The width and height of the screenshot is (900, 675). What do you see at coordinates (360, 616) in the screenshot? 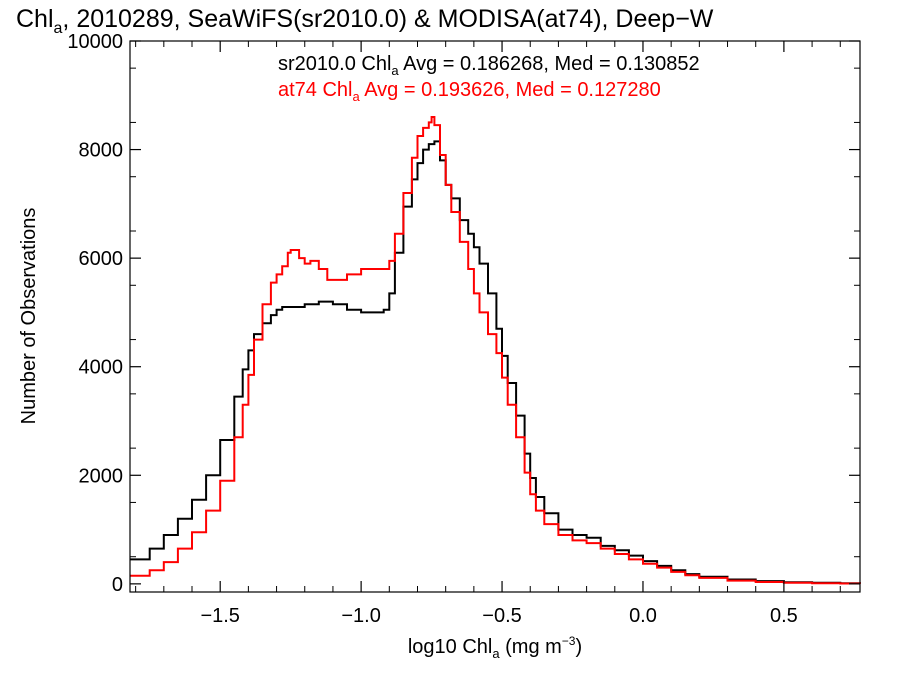
I see `x-tick-label: −1.0` at bounding box center [360, 616].